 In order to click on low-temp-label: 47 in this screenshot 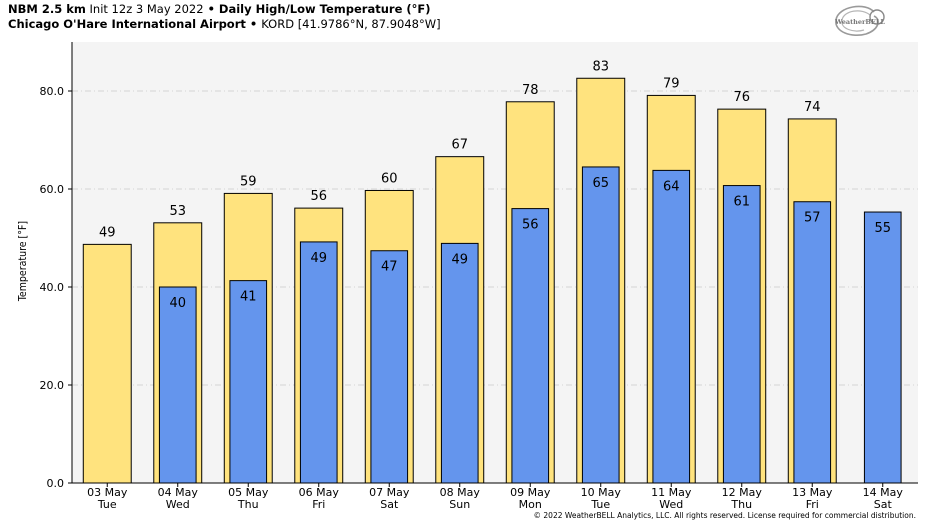, I will do `click(389, 267)`.